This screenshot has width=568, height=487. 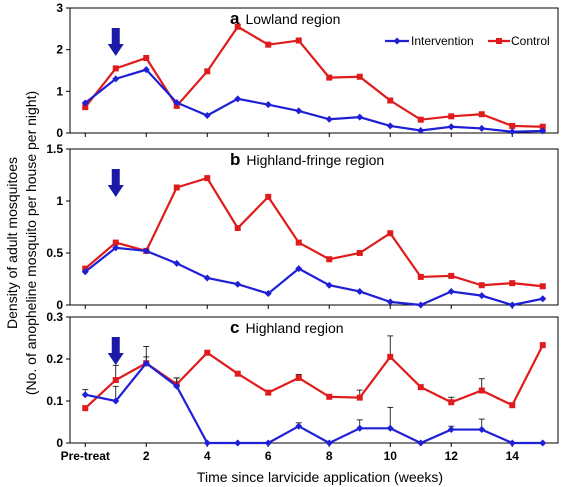 I want to click on panel-letter: c, so click(x=234, y=327).